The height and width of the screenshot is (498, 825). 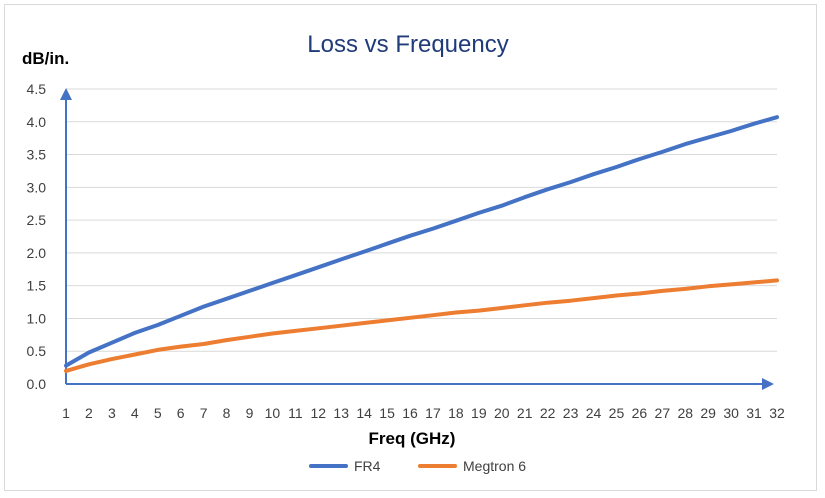 What do you see at coordinates (37, 384) in the screenshot?
I see `y-tick-label: 0.0` at bounding box center [37, 384].